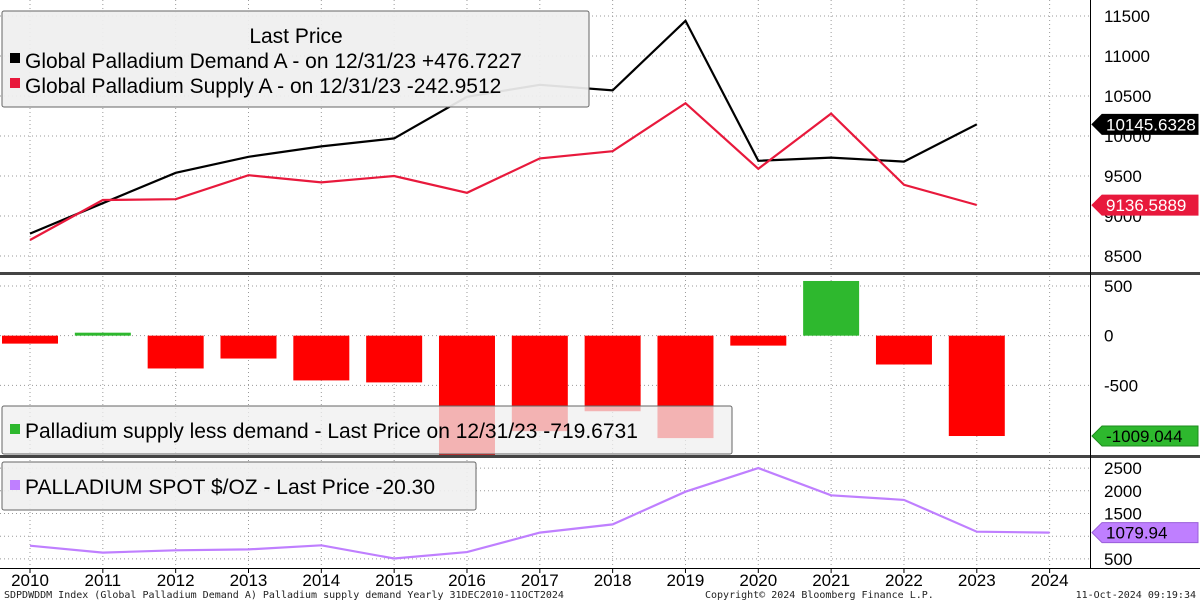 Image resolution: width=1200 pixels, height=603 pixels. I want to click on bar-2011, so click(102, 334).